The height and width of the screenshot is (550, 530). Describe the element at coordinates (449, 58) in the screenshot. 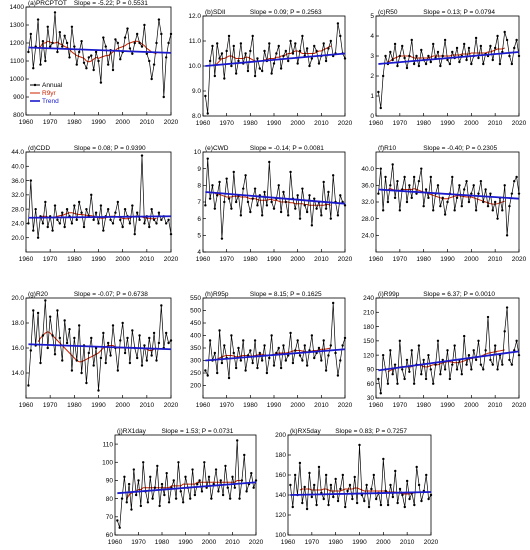

I see `trend-line` at that location.